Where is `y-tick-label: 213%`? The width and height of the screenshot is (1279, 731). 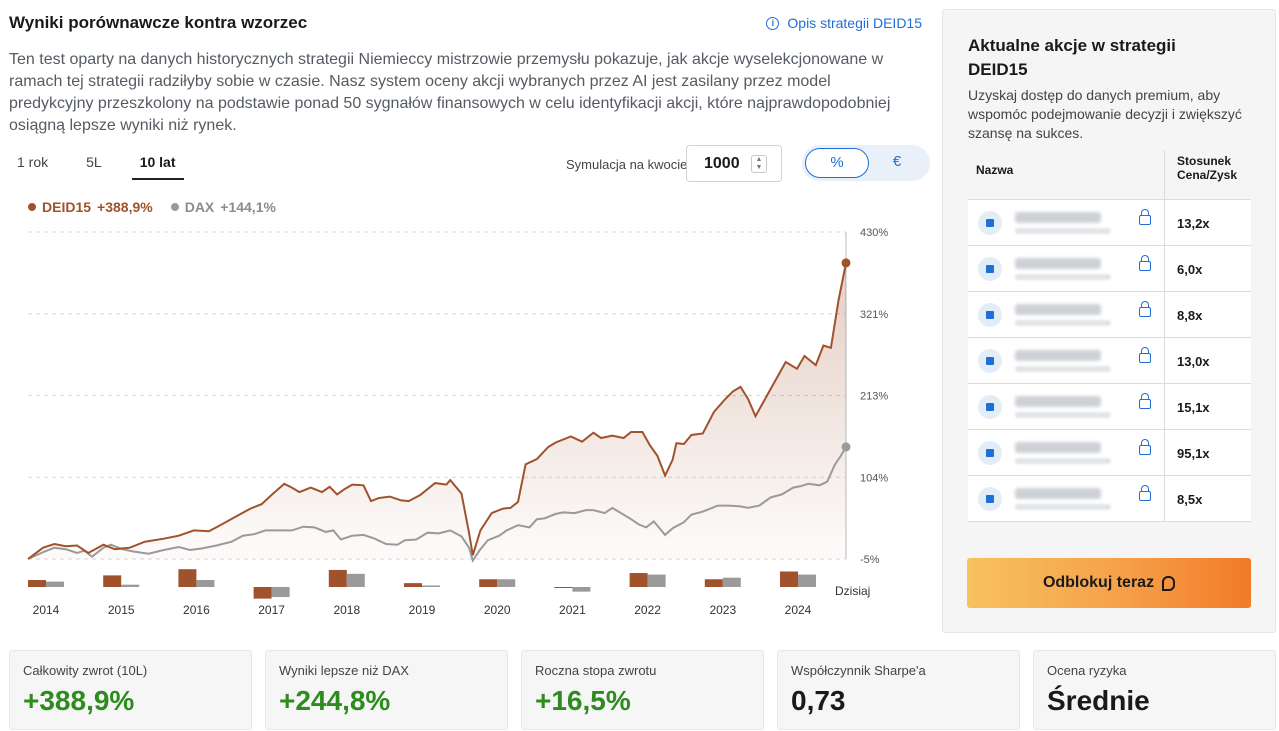 y-tick-label: 213% is located at coordinates (874, 397).